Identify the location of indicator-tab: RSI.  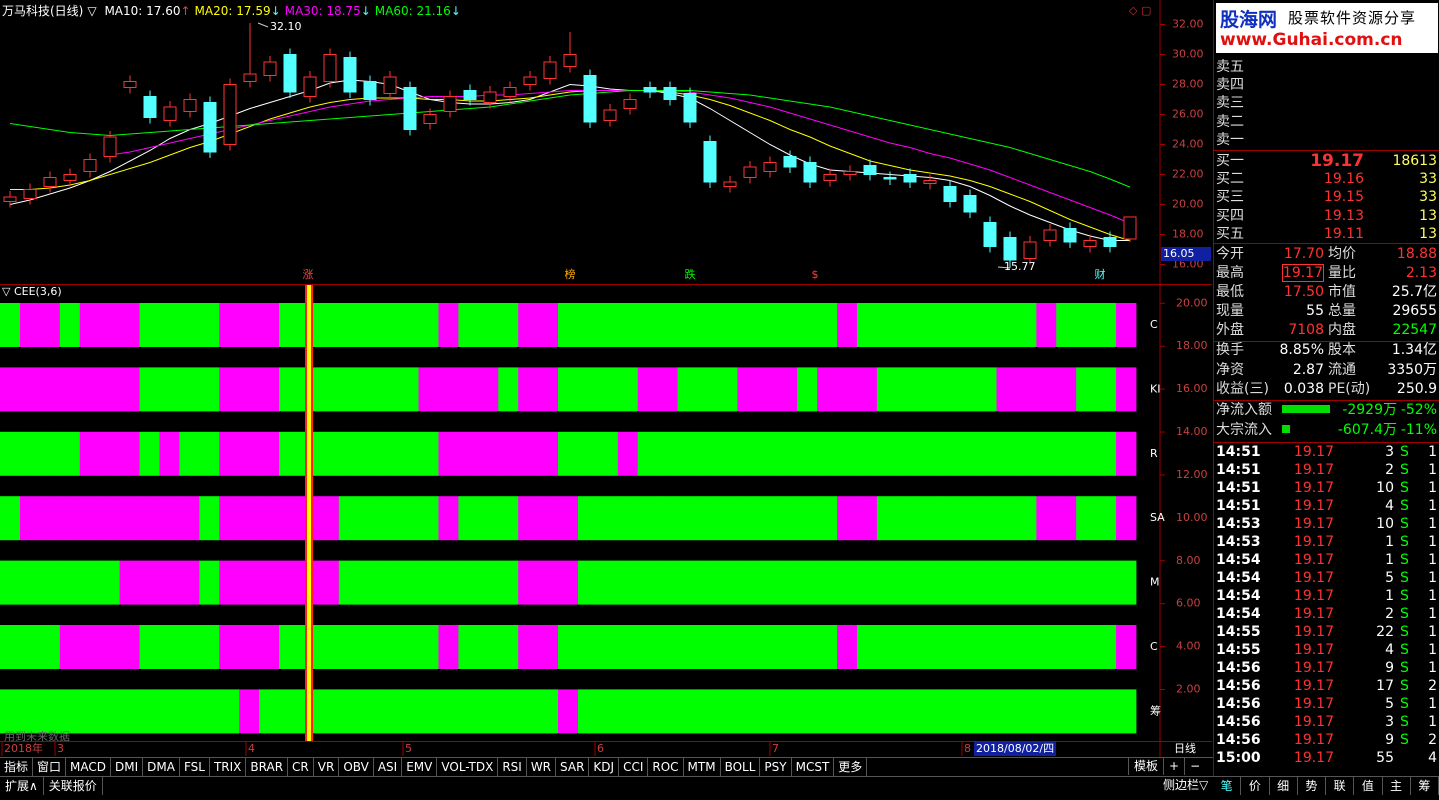
(512, 767).